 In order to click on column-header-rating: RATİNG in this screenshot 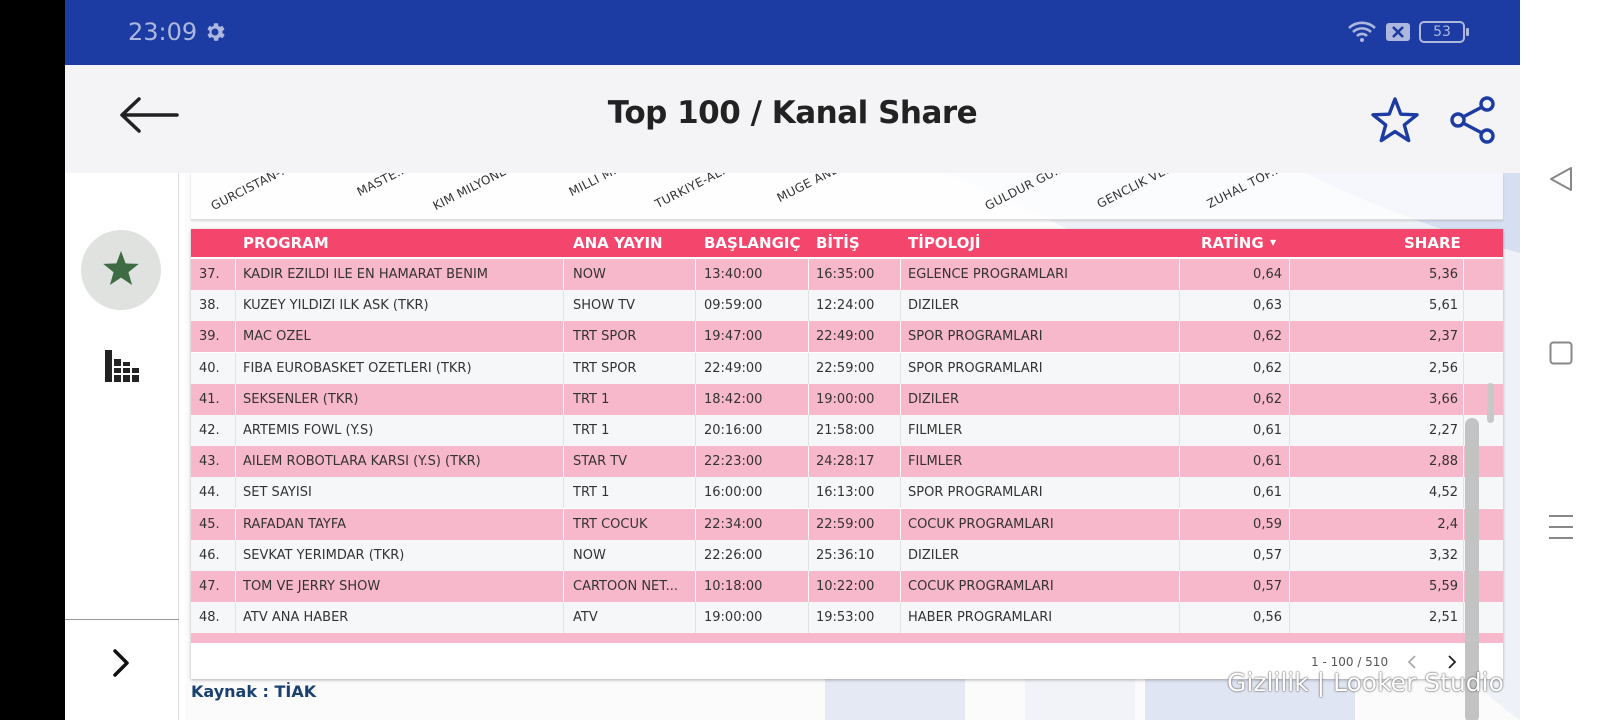, I will do `click(1232, 243)`.